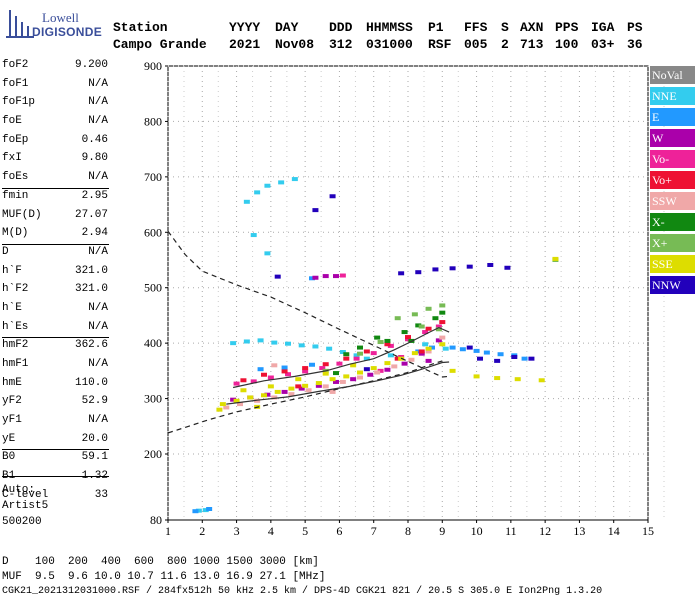 The height and width of the screenshot is (600, 700). I want to click on param-row: hmF2 362.6, so click(55, 345).